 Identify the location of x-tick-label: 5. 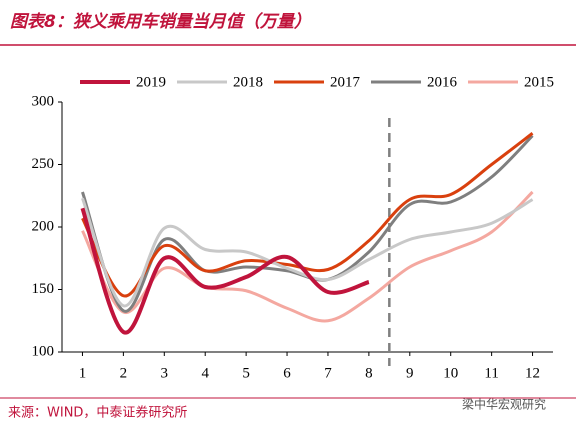
(246, 373).